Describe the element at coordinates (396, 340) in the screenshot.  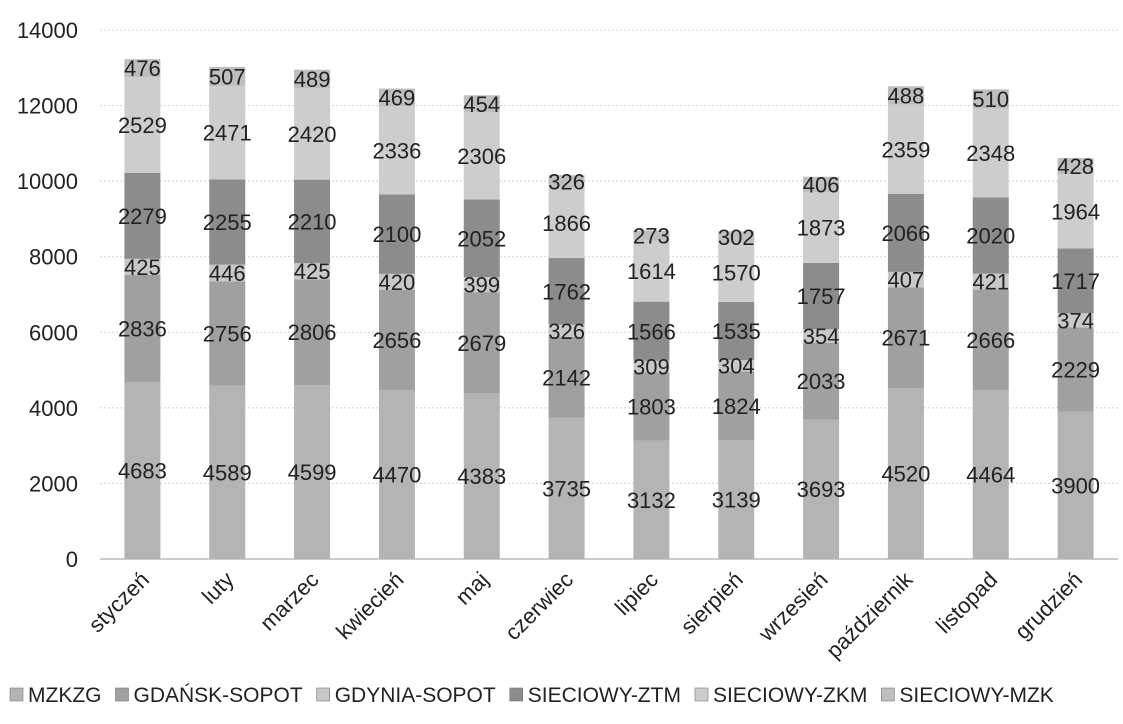
I see `data-label: 2656` at that location.